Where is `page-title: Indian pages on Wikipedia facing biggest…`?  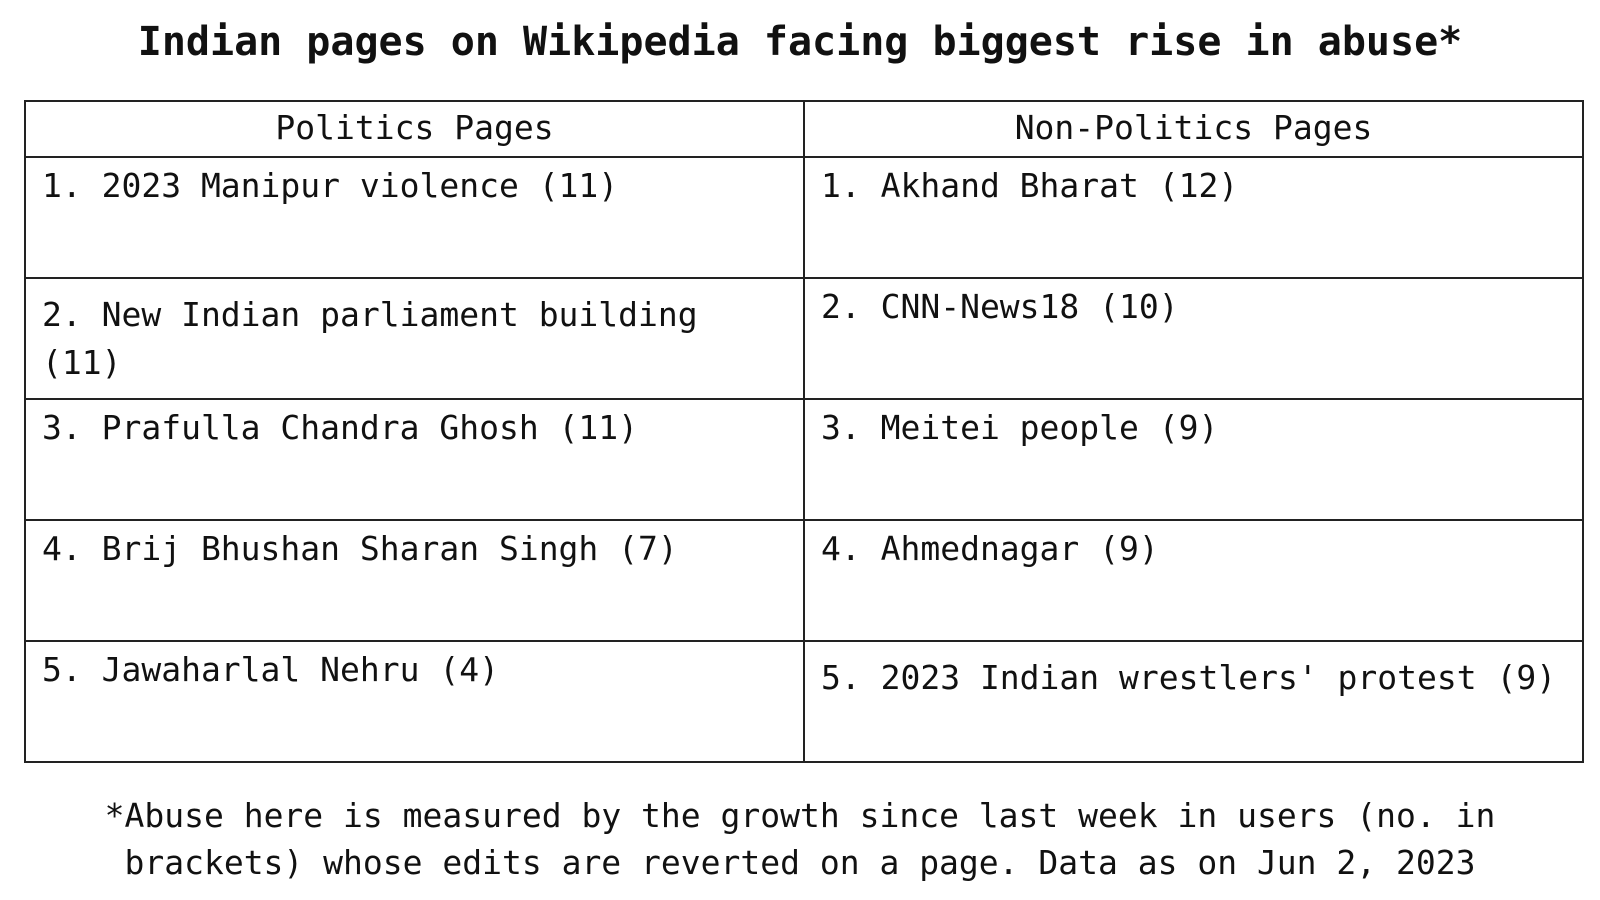
page-title: Indian pages on Wikipedia facing biggest… is located at coordinates (800, 42).